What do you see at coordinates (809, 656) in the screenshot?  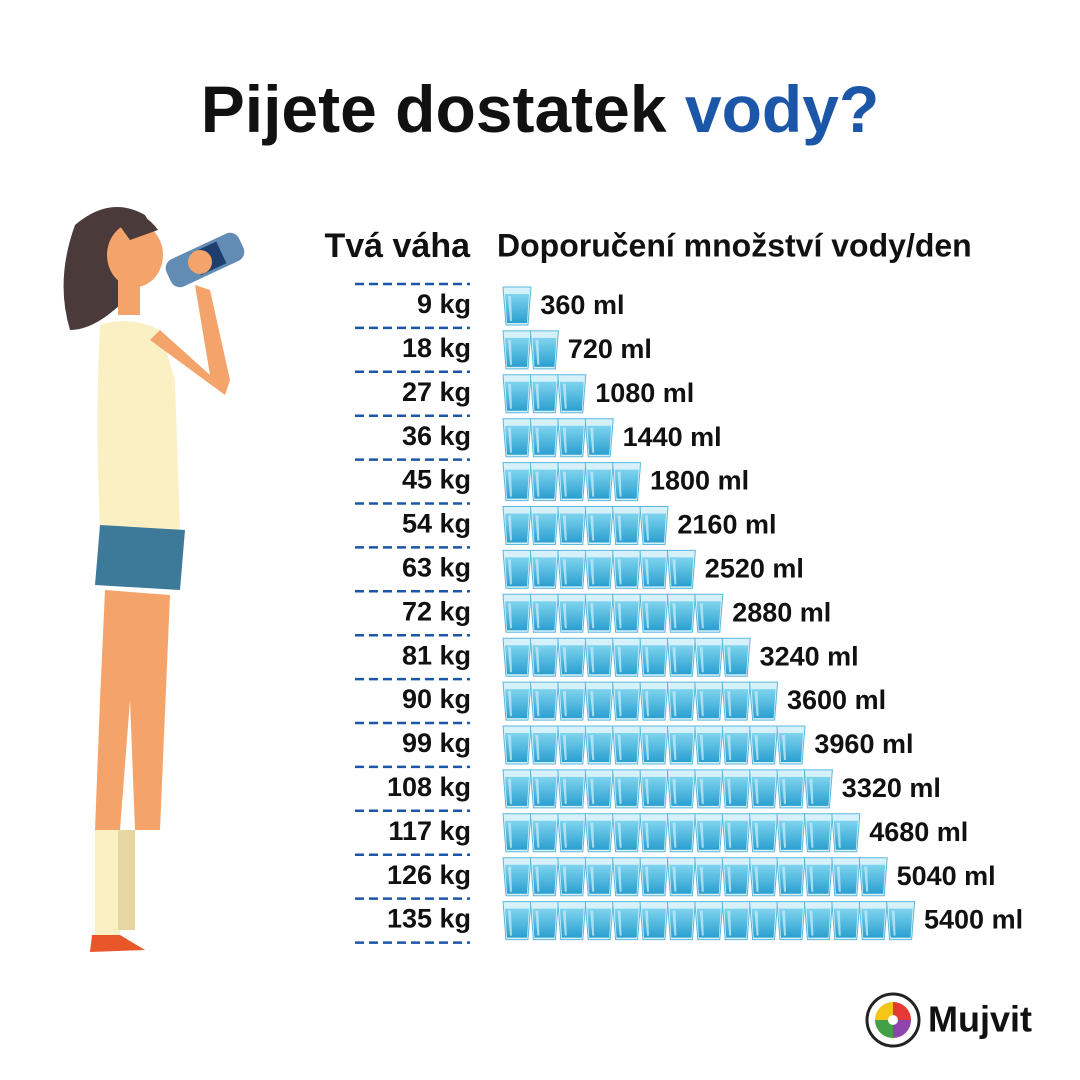 I see `amount-label: 3240 ml` at bounding box center [809, 656].